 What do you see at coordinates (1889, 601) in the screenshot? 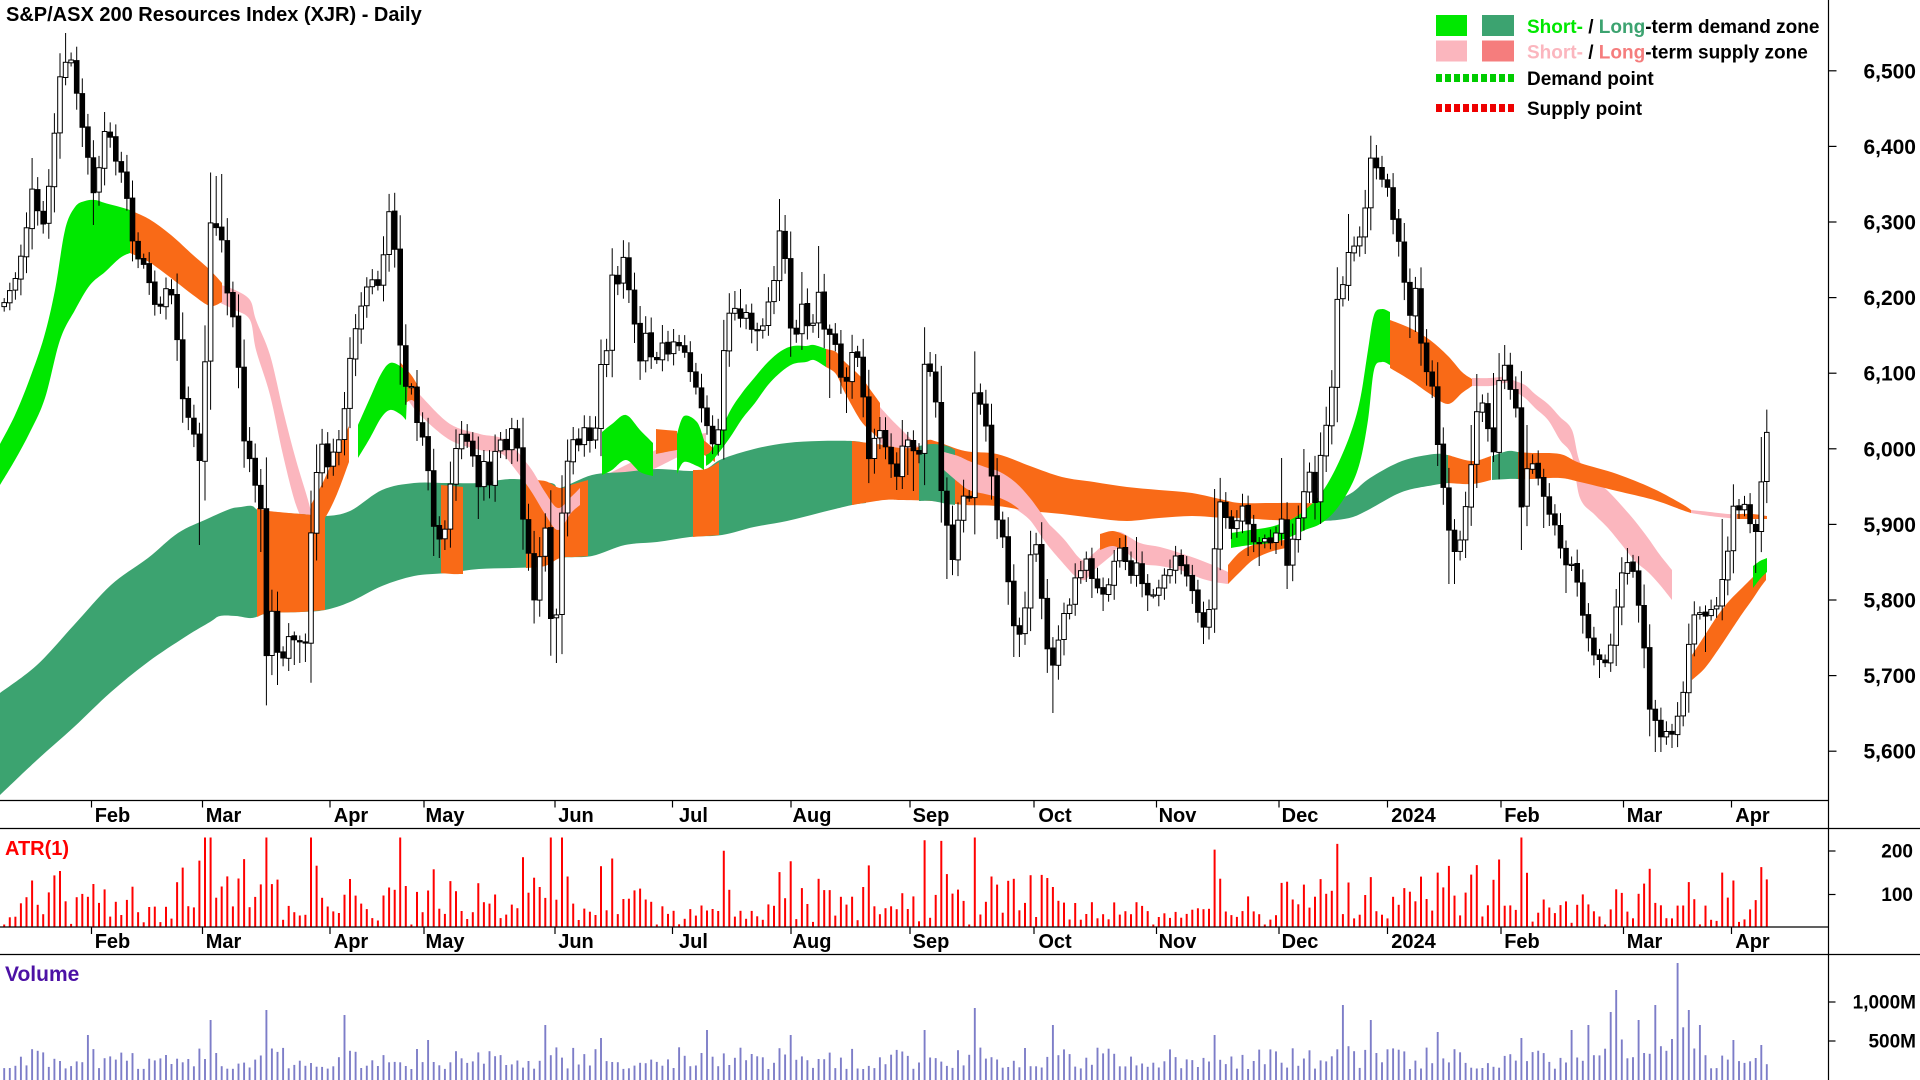
I see `svg-text: 5,800` at bounding box center [1889, 601].